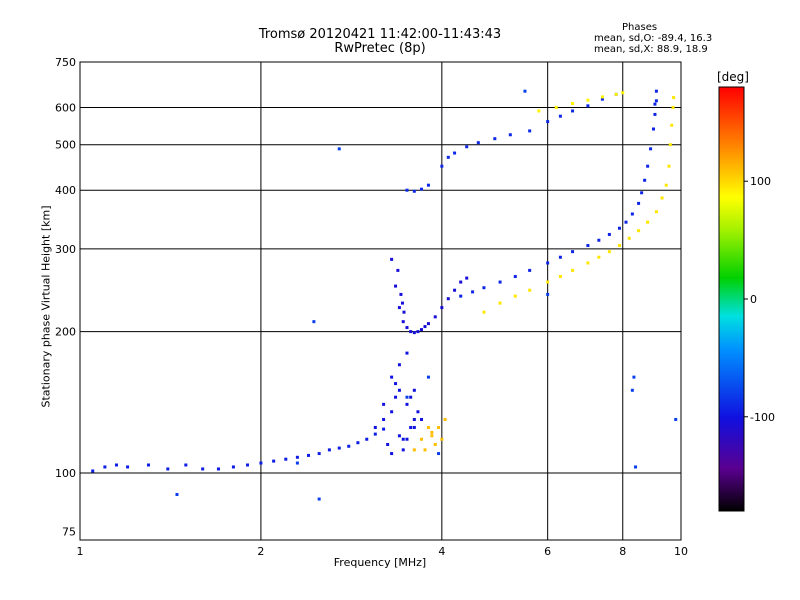 This screenshot has height=600, width=800. Describe the element at coordinates (429, 296) in the screenshot. I see `series-f1-cusp` at that location.